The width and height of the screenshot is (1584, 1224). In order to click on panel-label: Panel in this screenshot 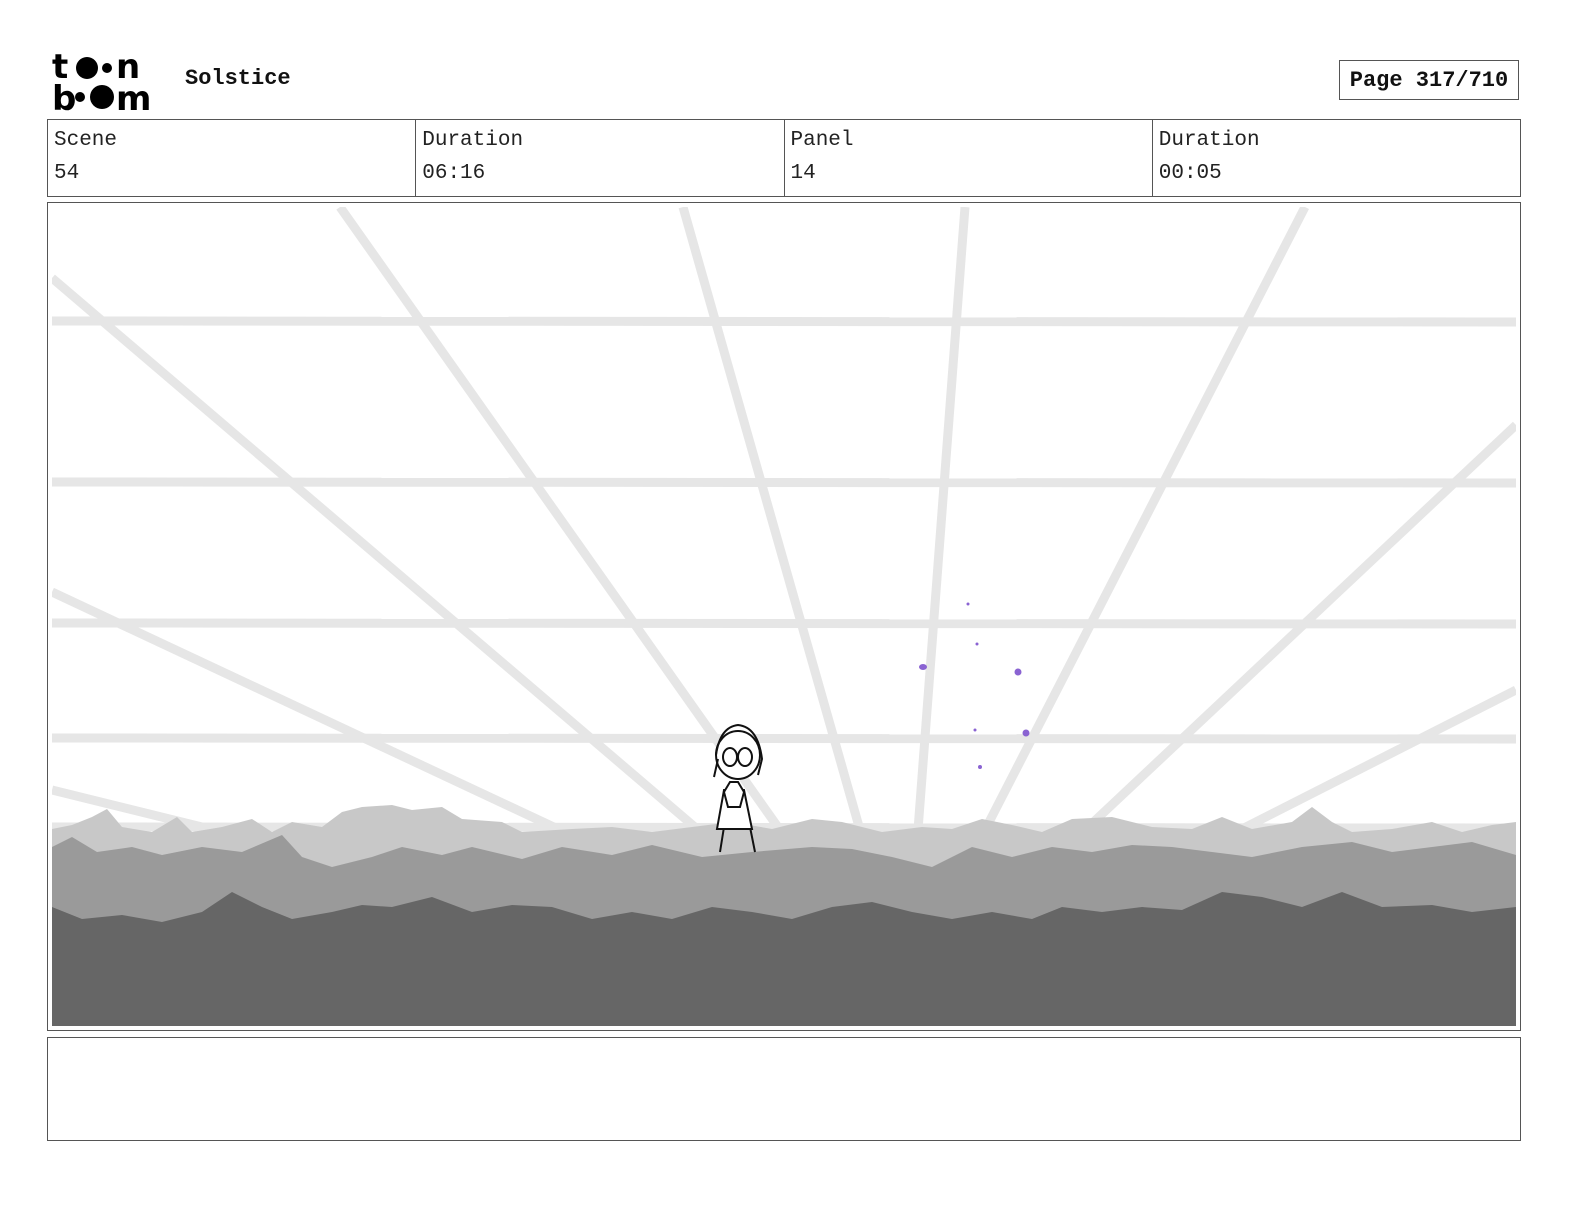, I will do `click(822, 140)`.